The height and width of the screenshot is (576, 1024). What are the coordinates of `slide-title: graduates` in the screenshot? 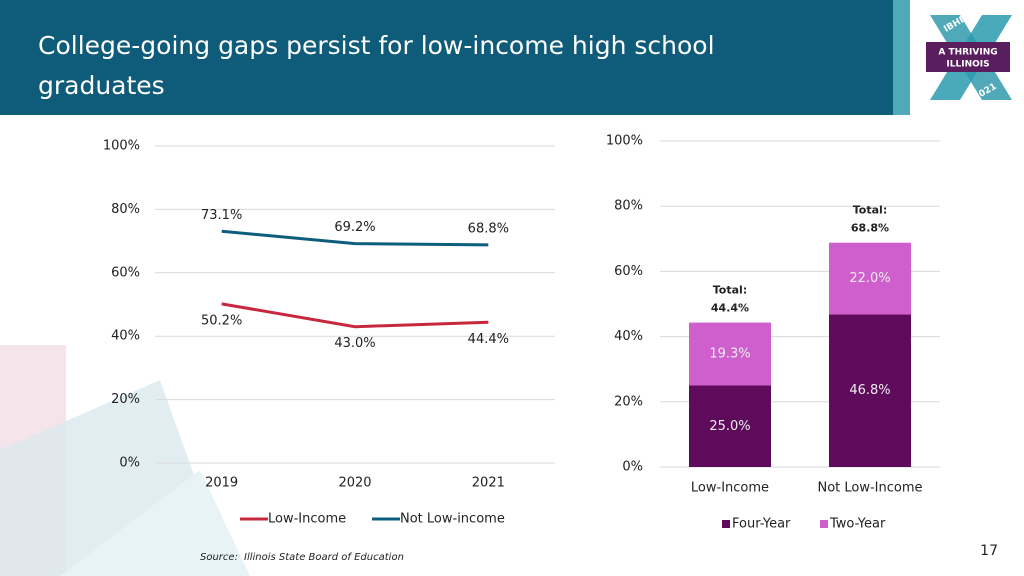 It's located at (101, 85).